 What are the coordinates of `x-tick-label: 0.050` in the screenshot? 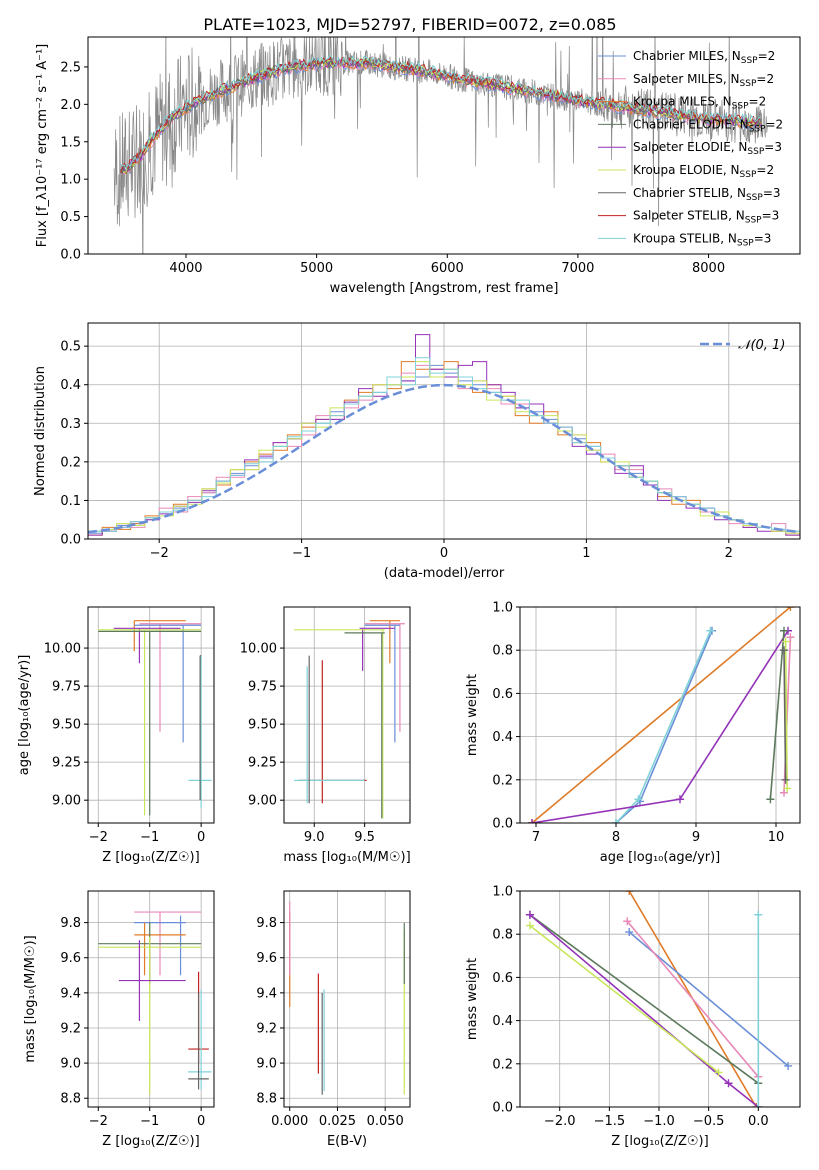 It's located at (385, 1121).